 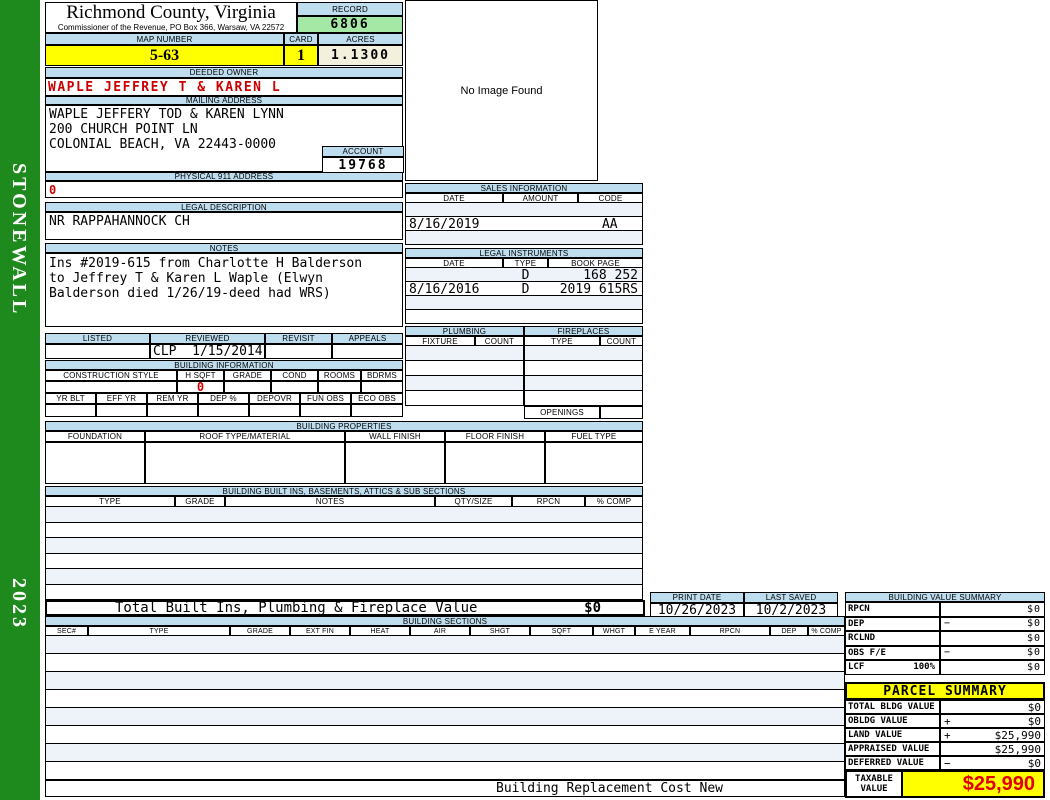 I want to click on building-properties-cells, so click(x=344, y=463).